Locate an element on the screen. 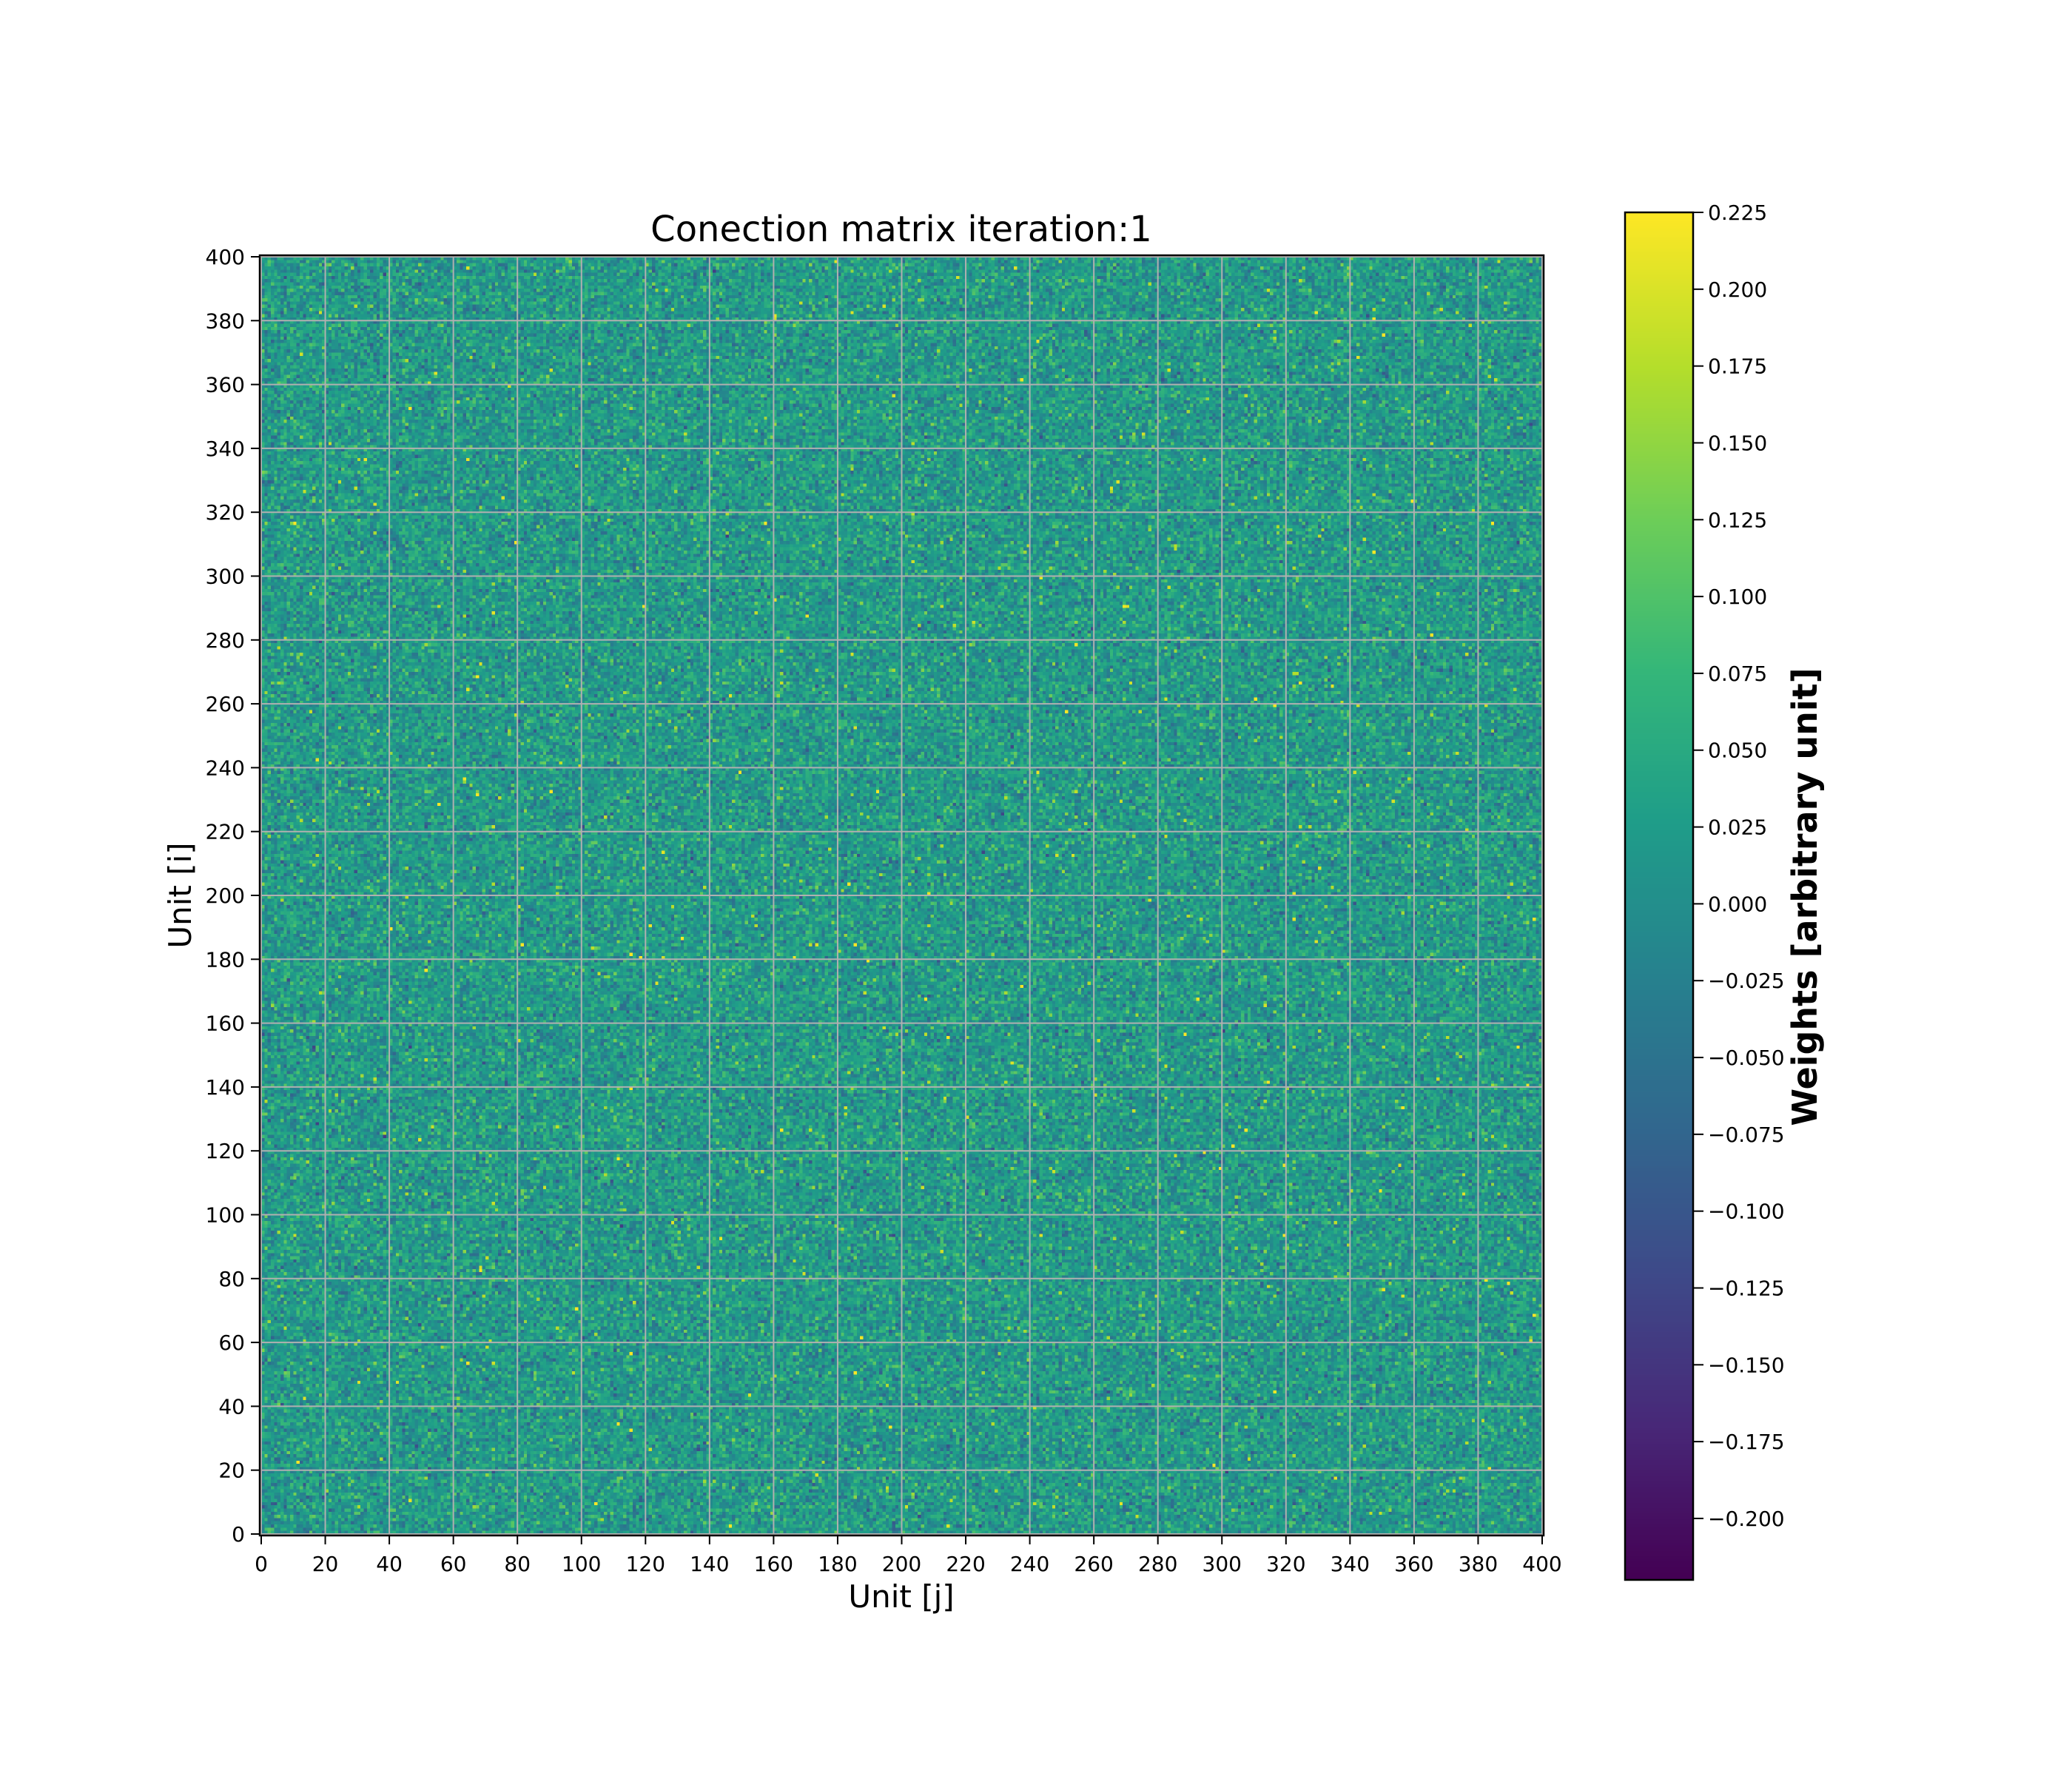  y-tick-label: 180 is located at coordinates (225, 959).